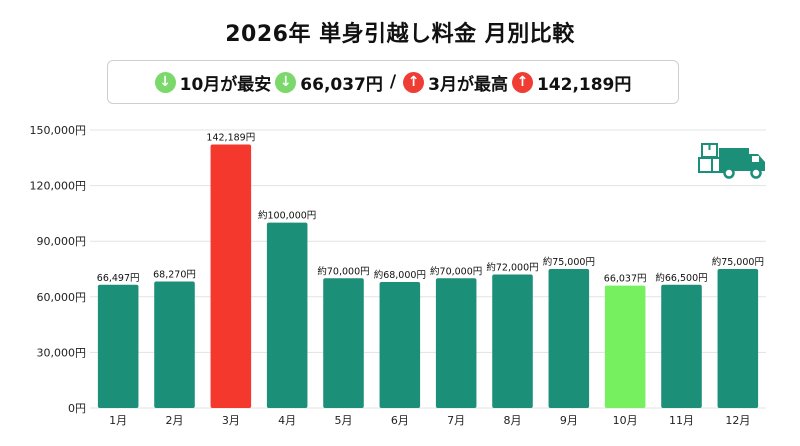 The width and height of the screenshot is (800, 446). I want to click on x-tick-label: 7月, so click(456, 420).